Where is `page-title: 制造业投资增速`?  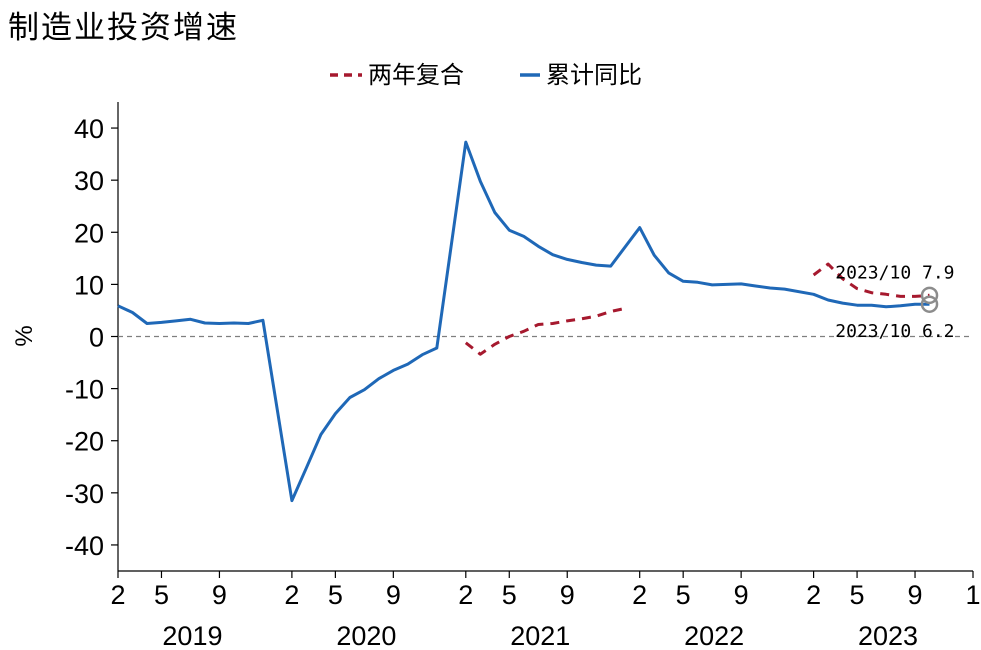 page-title: 制造业投资增速 is located at coordinates (123, 28).